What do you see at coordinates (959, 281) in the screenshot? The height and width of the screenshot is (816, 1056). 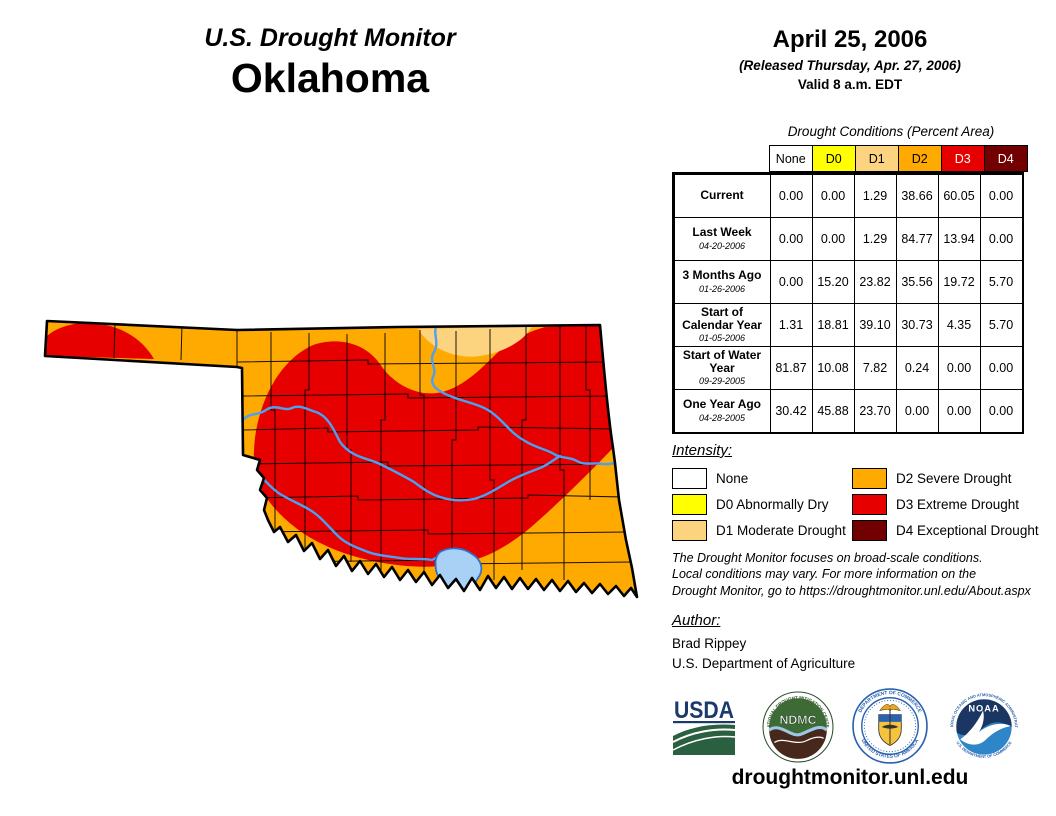 I see `value-cell-d3: 19.72` at bounding box center [959, 281].